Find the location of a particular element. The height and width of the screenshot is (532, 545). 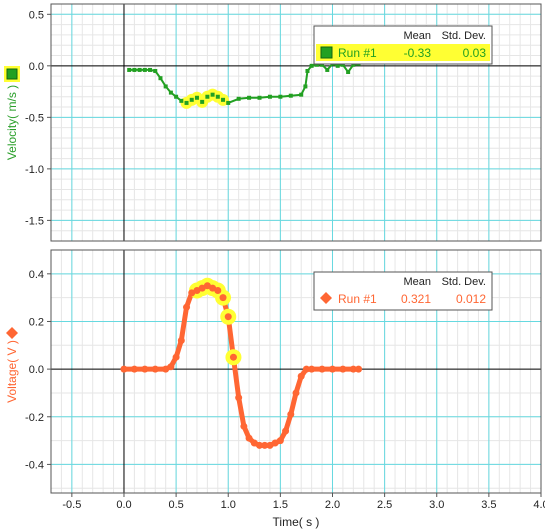

legend-std-value: 0.012 is located at coordinates (471, 299).